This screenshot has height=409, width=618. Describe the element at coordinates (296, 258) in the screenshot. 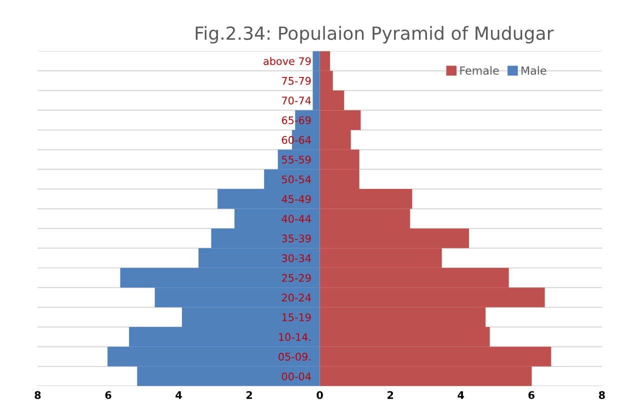

I see `y-tick-label: 30-34` at that location.